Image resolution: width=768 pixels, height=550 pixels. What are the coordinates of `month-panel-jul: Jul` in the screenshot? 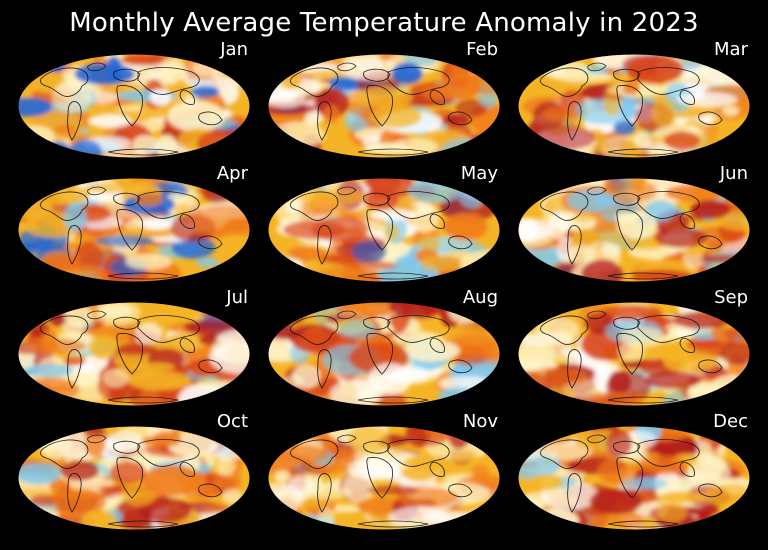 It's located at (134, 349).